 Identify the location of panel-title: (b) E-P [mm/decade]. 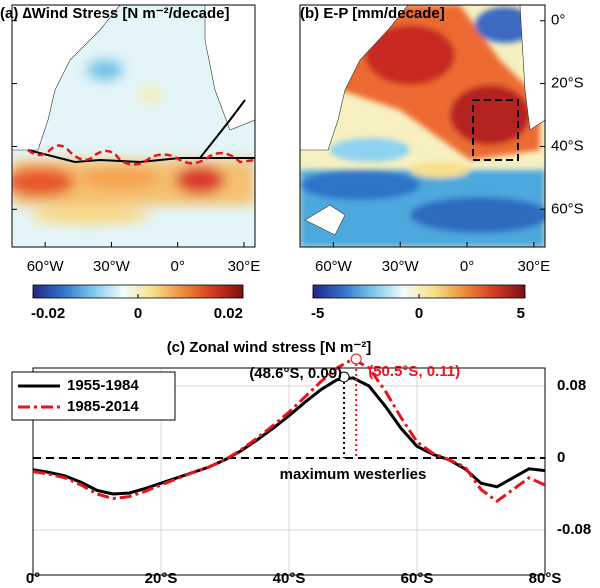
(372, 13).